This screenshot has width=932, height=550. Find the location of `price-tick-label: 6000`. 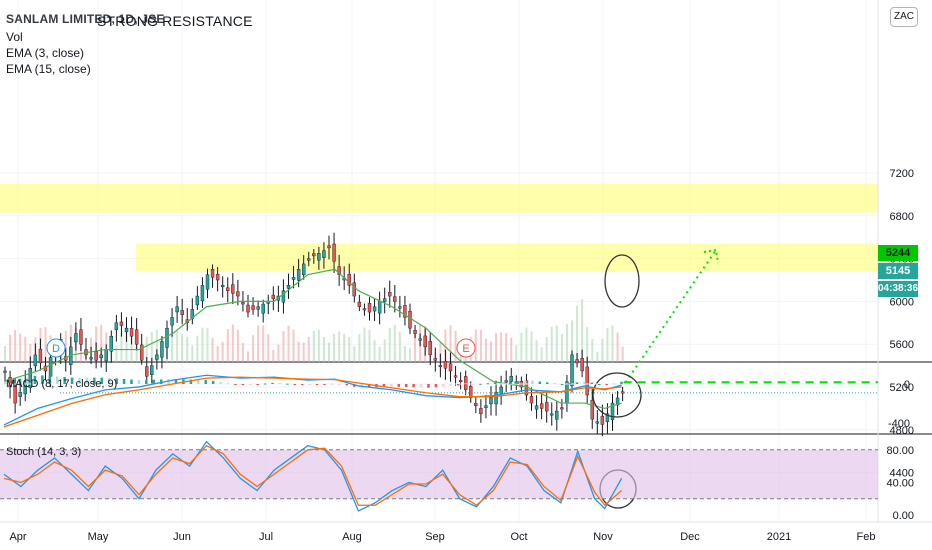

price-tick-label: 6000 is located at coordinates (902, 302).